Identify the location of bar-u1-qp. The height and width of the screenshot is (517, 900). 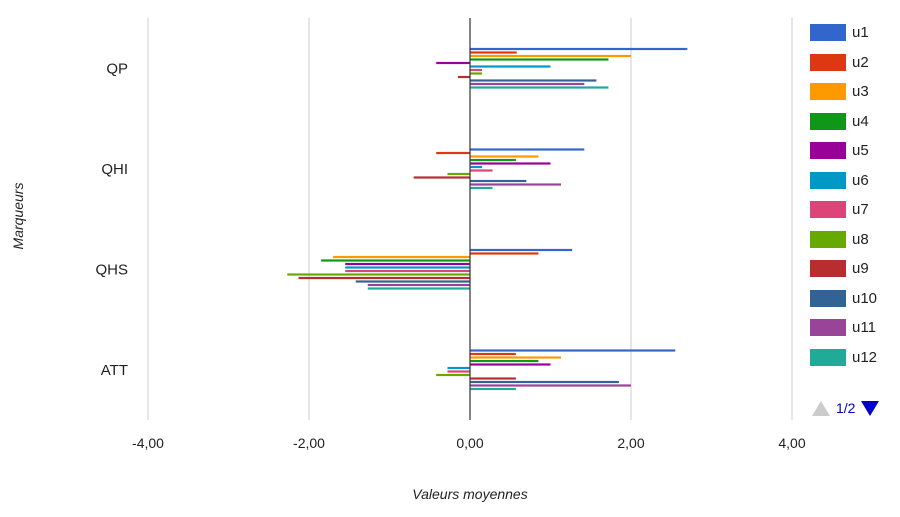
(579, 49).